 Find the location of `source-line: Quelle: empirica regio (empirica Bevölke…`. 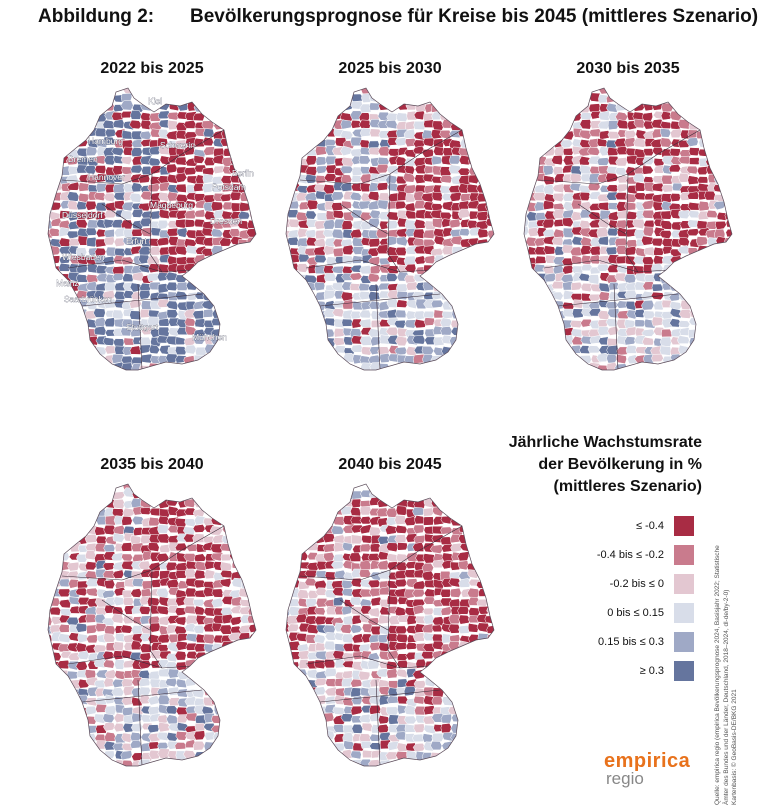

source-line: Quelle: empirica regio (empirica Bevölke… is located at coordinates (717, 675).